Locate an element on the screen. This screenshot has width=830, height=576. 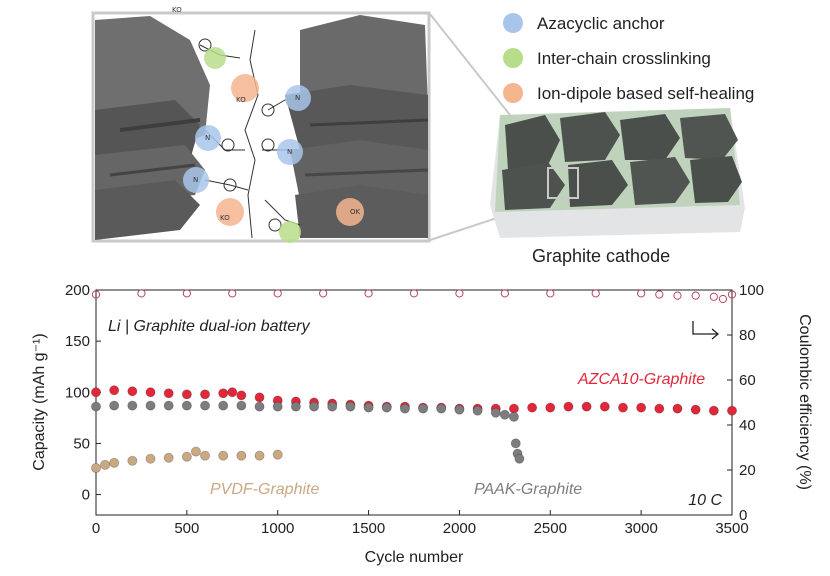
y-tick-label: 150 is located at coordinates (77, 341).